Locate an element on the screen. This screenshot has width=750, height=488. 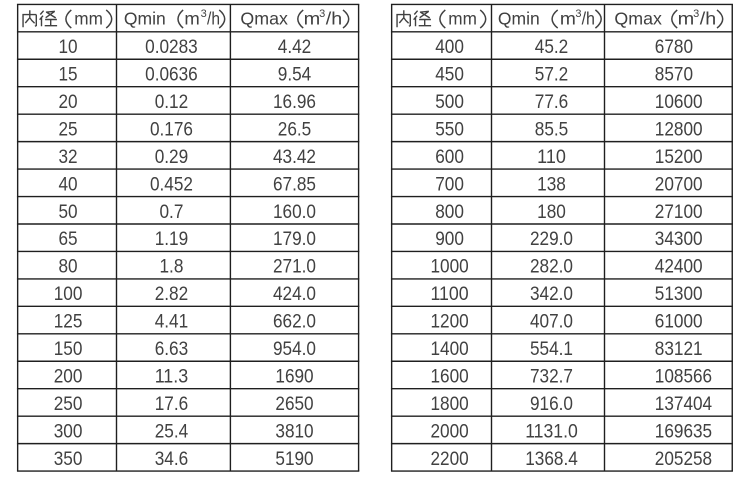
svg-text: 2000 is located at coordinates (449, 431).